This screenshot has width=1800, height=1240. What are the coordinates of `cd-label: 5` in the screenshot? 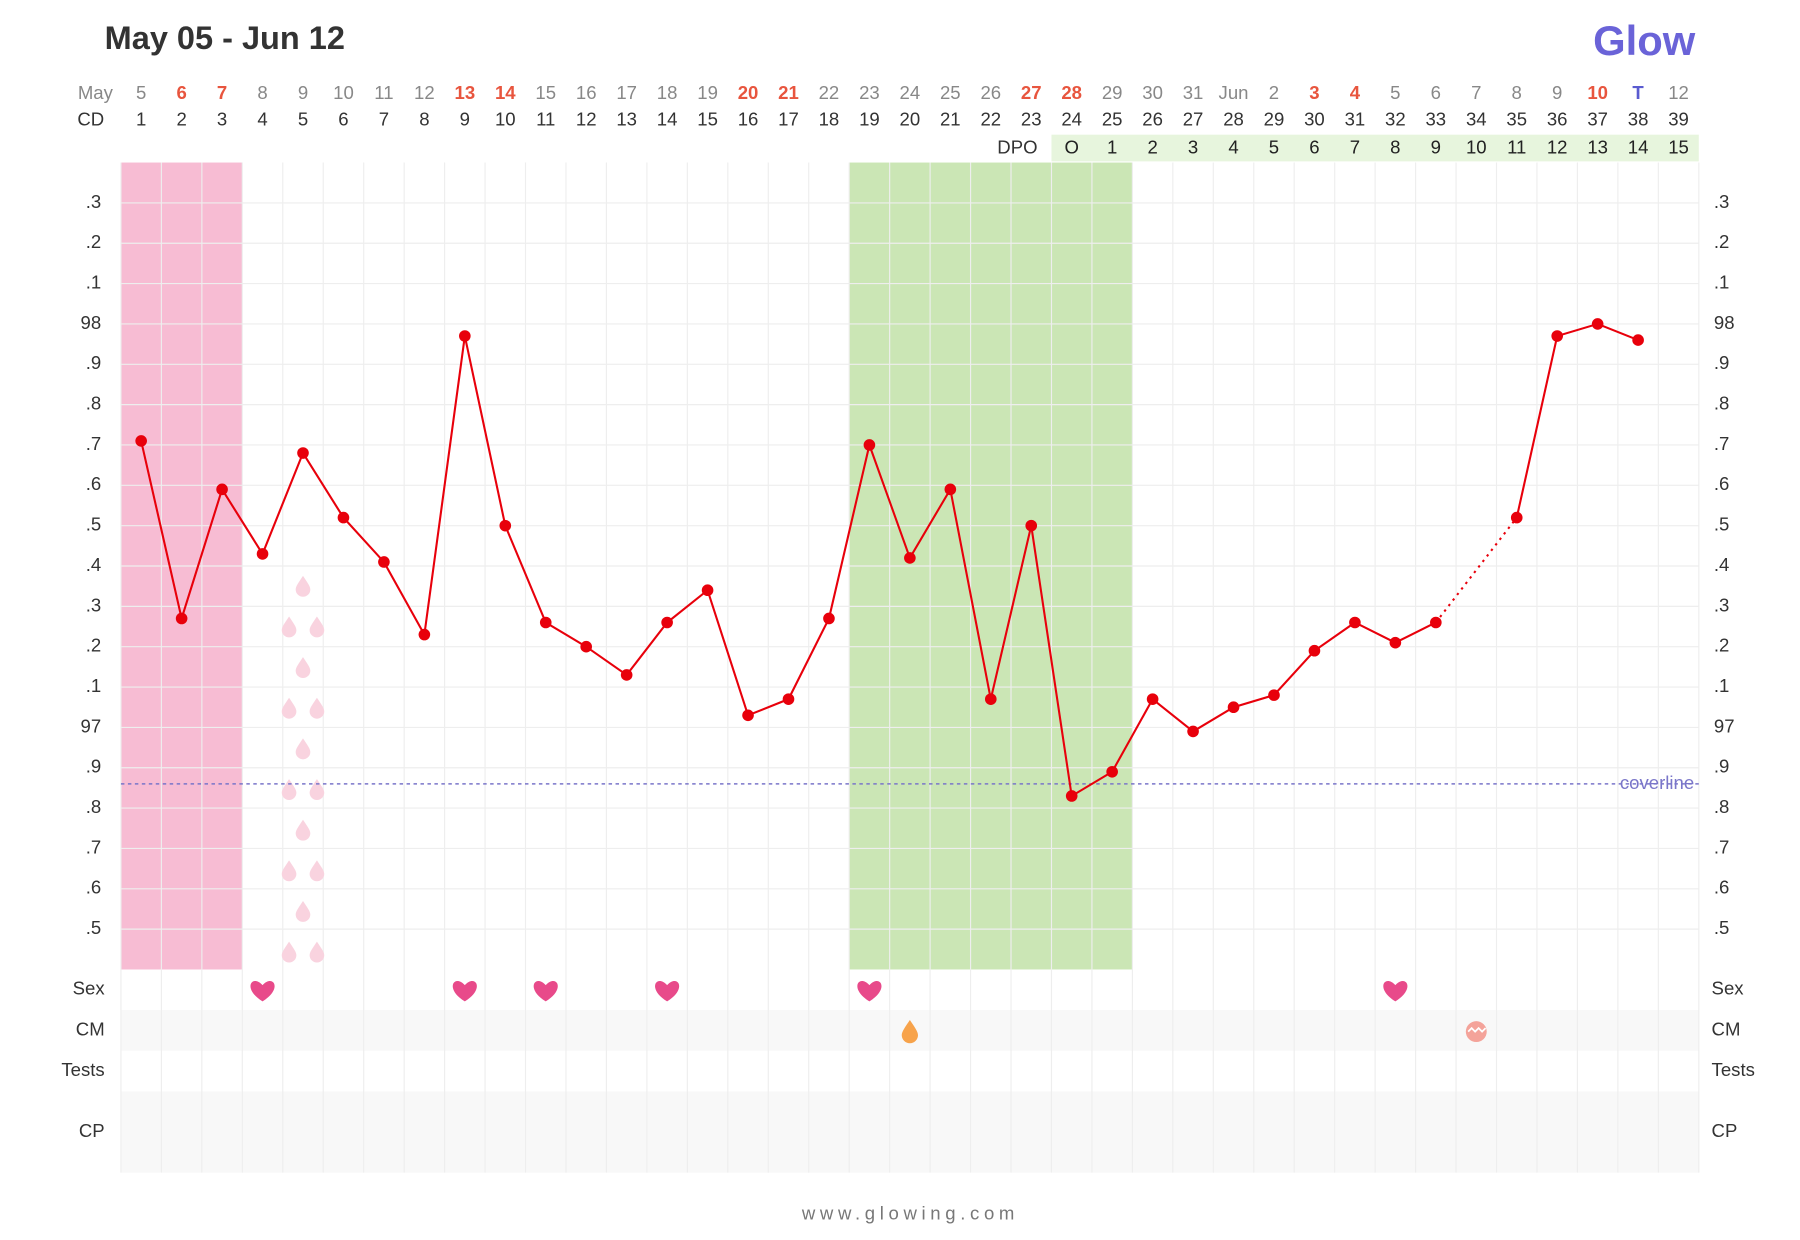 It's located at (303, 119).